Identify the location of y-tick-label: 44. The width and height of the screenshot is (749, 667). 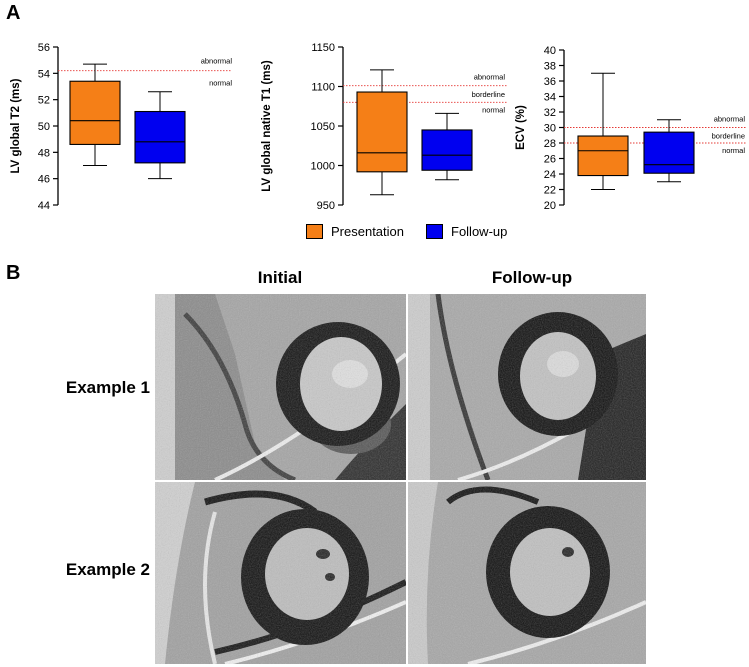
(44, 206).